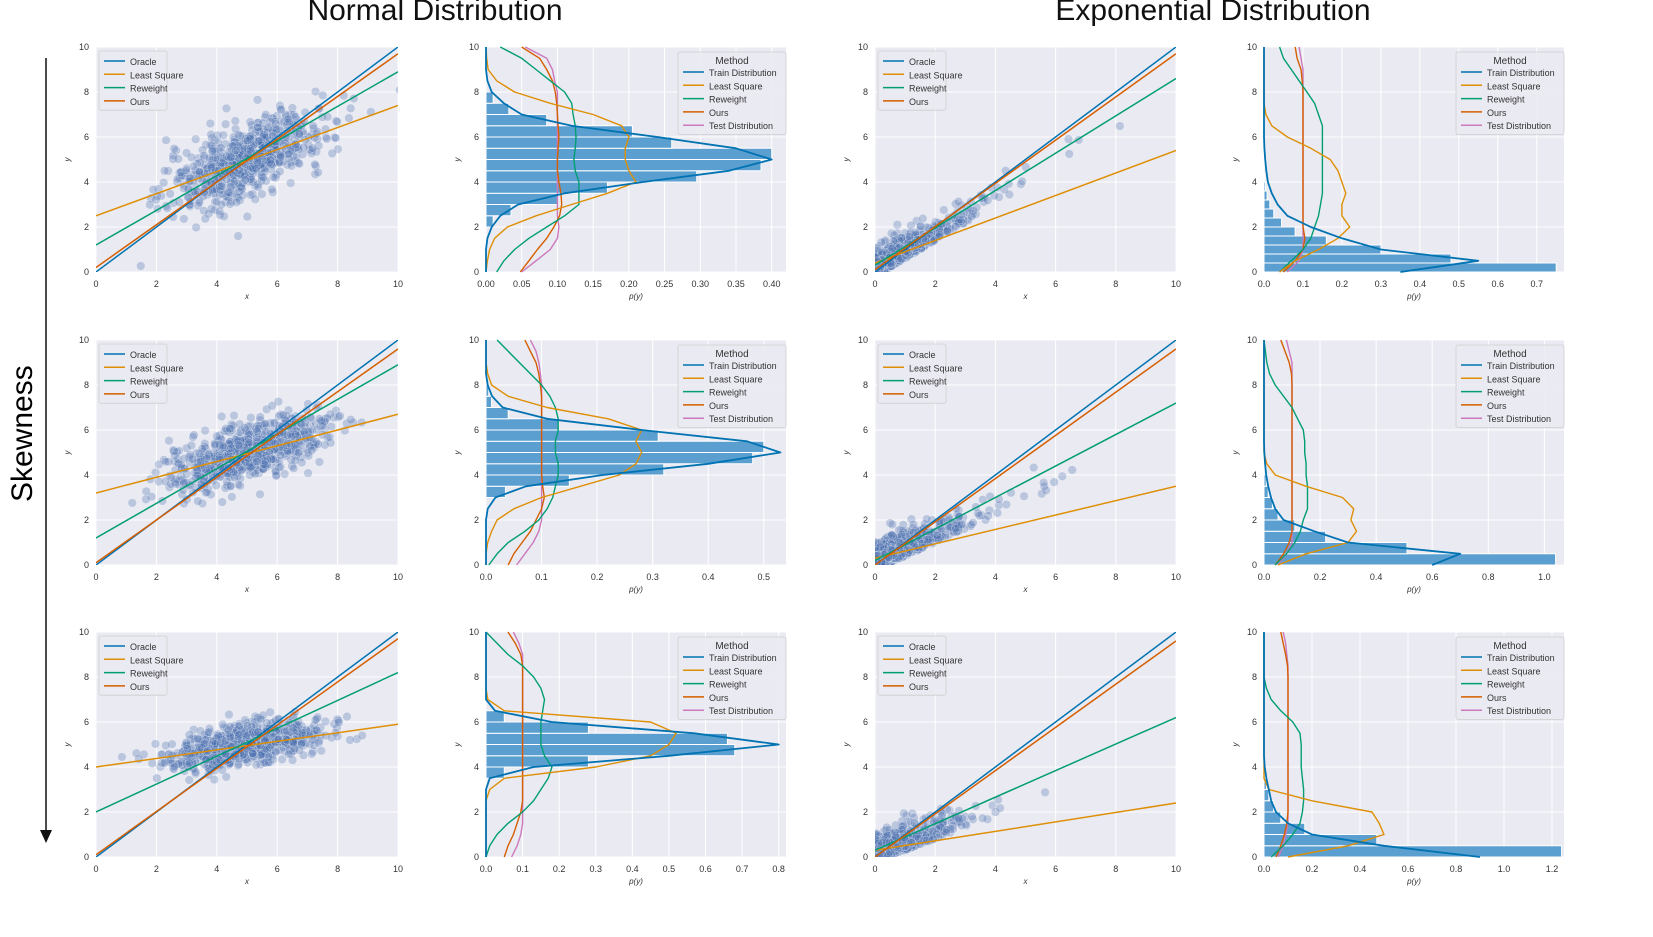  Describe the element at coordinates (1459, 284) in the screenshot. I see `x-tick-label: 0.5` at that location.